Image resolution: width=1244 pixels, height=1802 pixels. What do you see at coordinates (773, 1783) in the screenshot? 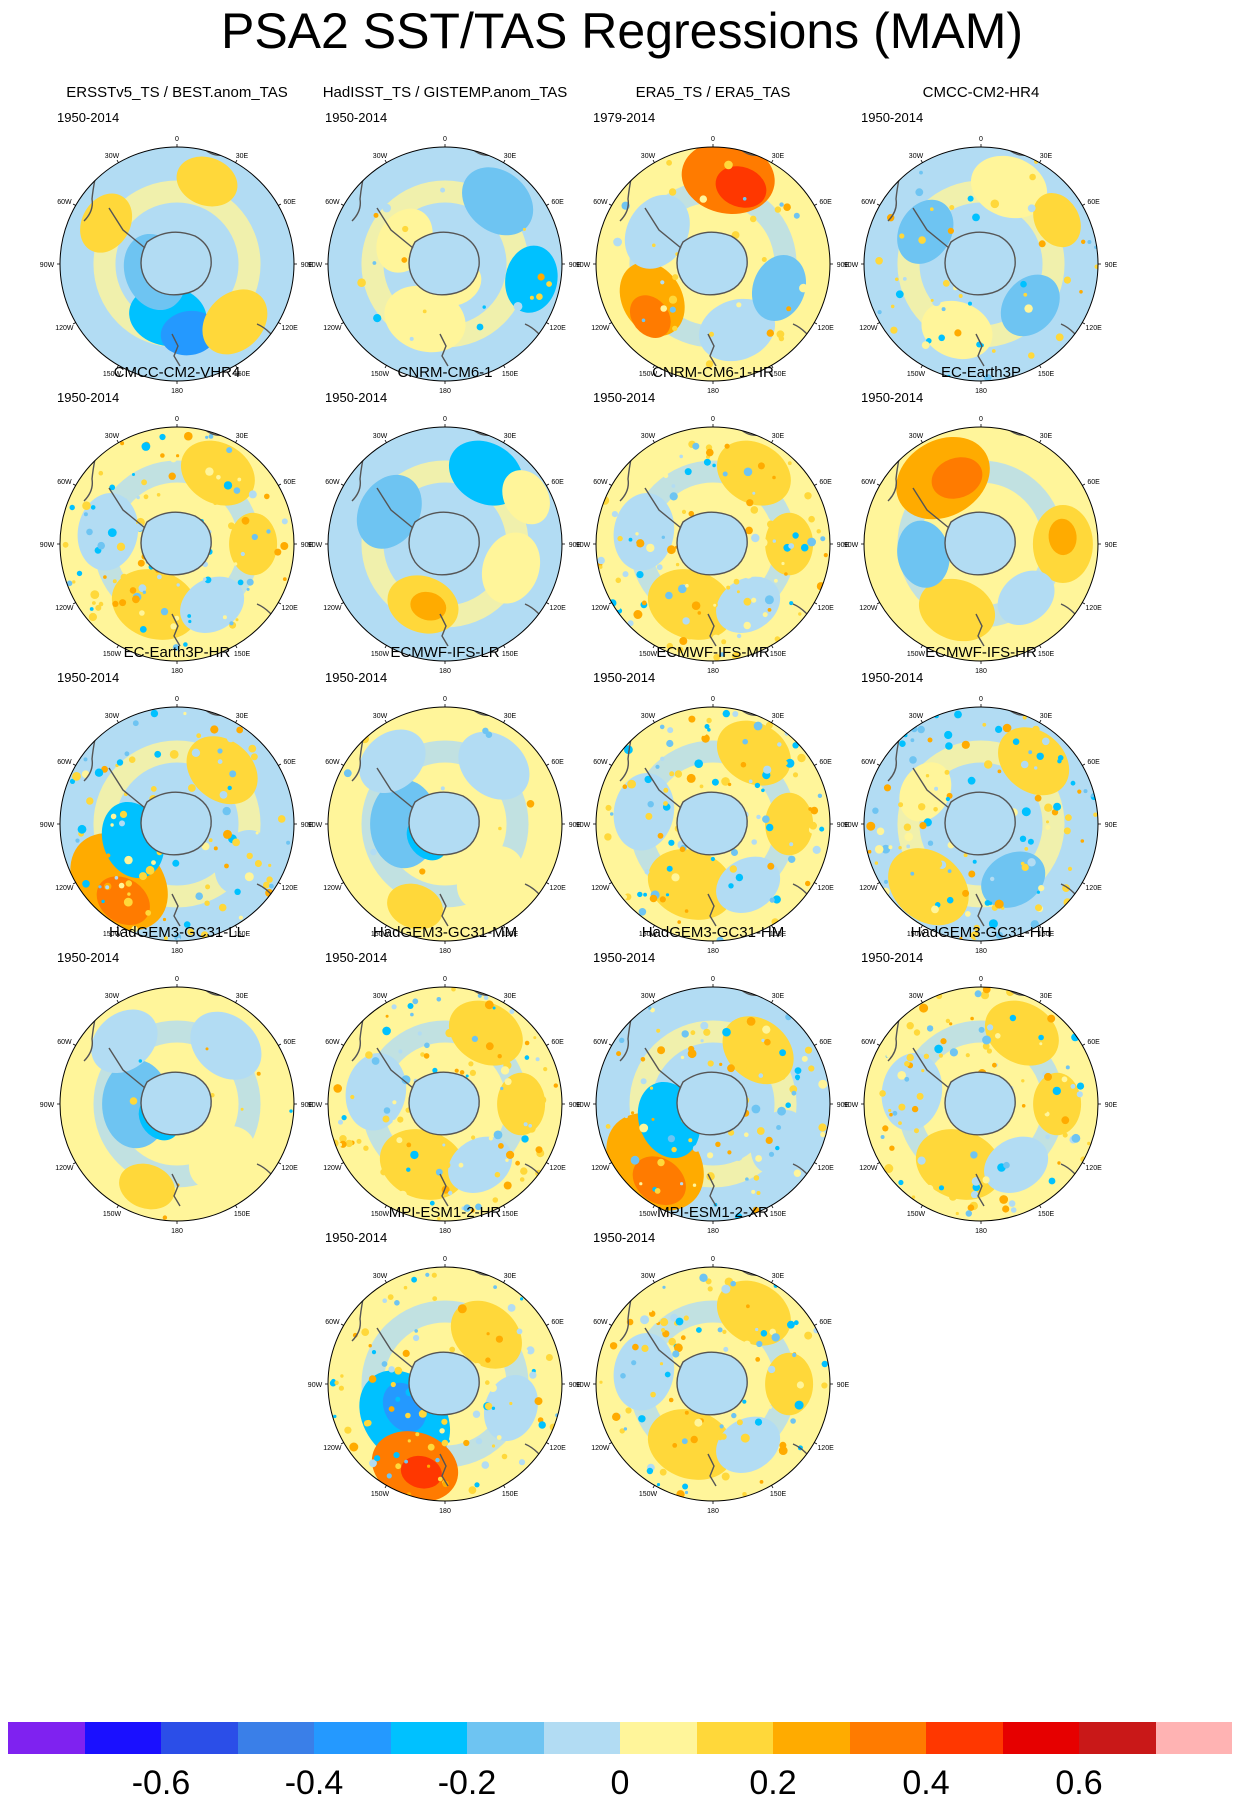
I see `colorbar-label: 0.2` at bounding box center [773, 1783].